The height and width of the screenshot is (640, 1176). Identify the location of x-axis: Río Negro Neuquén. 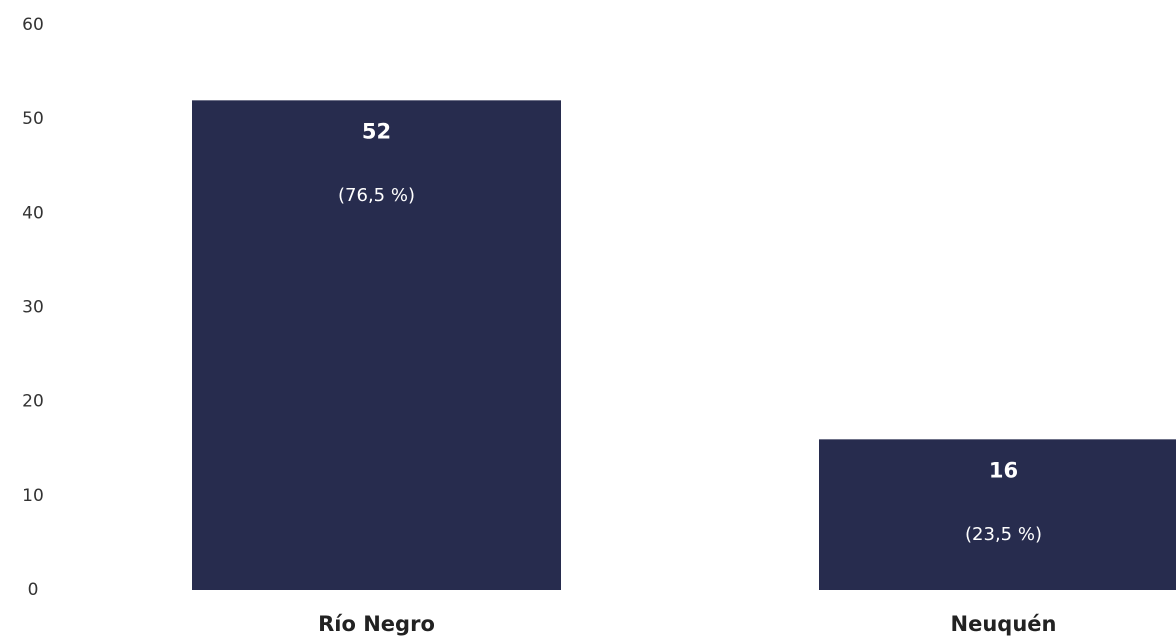
(687, 624).